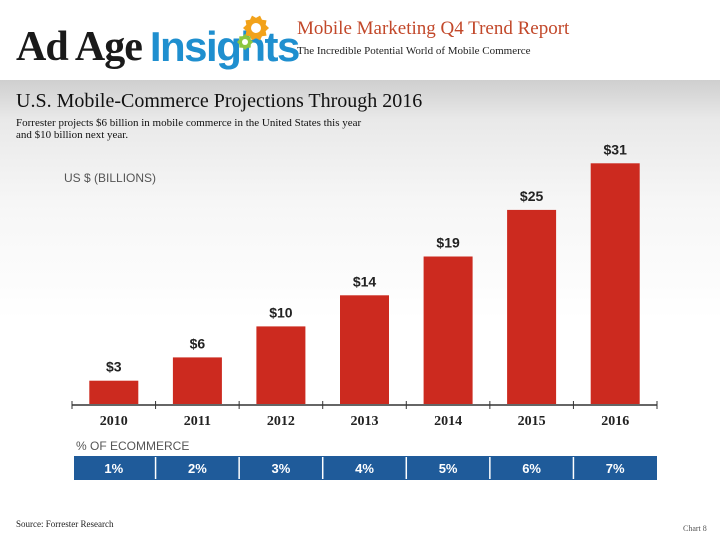  I want to click on ecommerce-share-2010: 1%, so click(113, 468).